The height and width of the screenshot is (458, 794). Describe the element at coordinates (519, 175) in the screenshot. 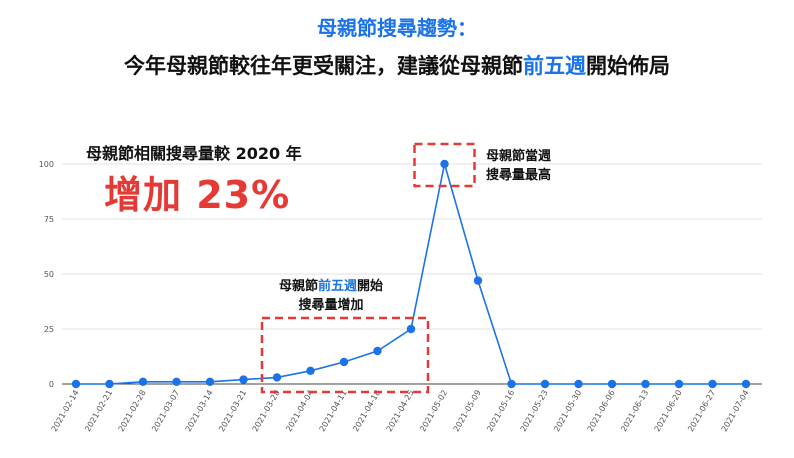

I see `peak-annotation-line2: 搜尋量最高` at that location.